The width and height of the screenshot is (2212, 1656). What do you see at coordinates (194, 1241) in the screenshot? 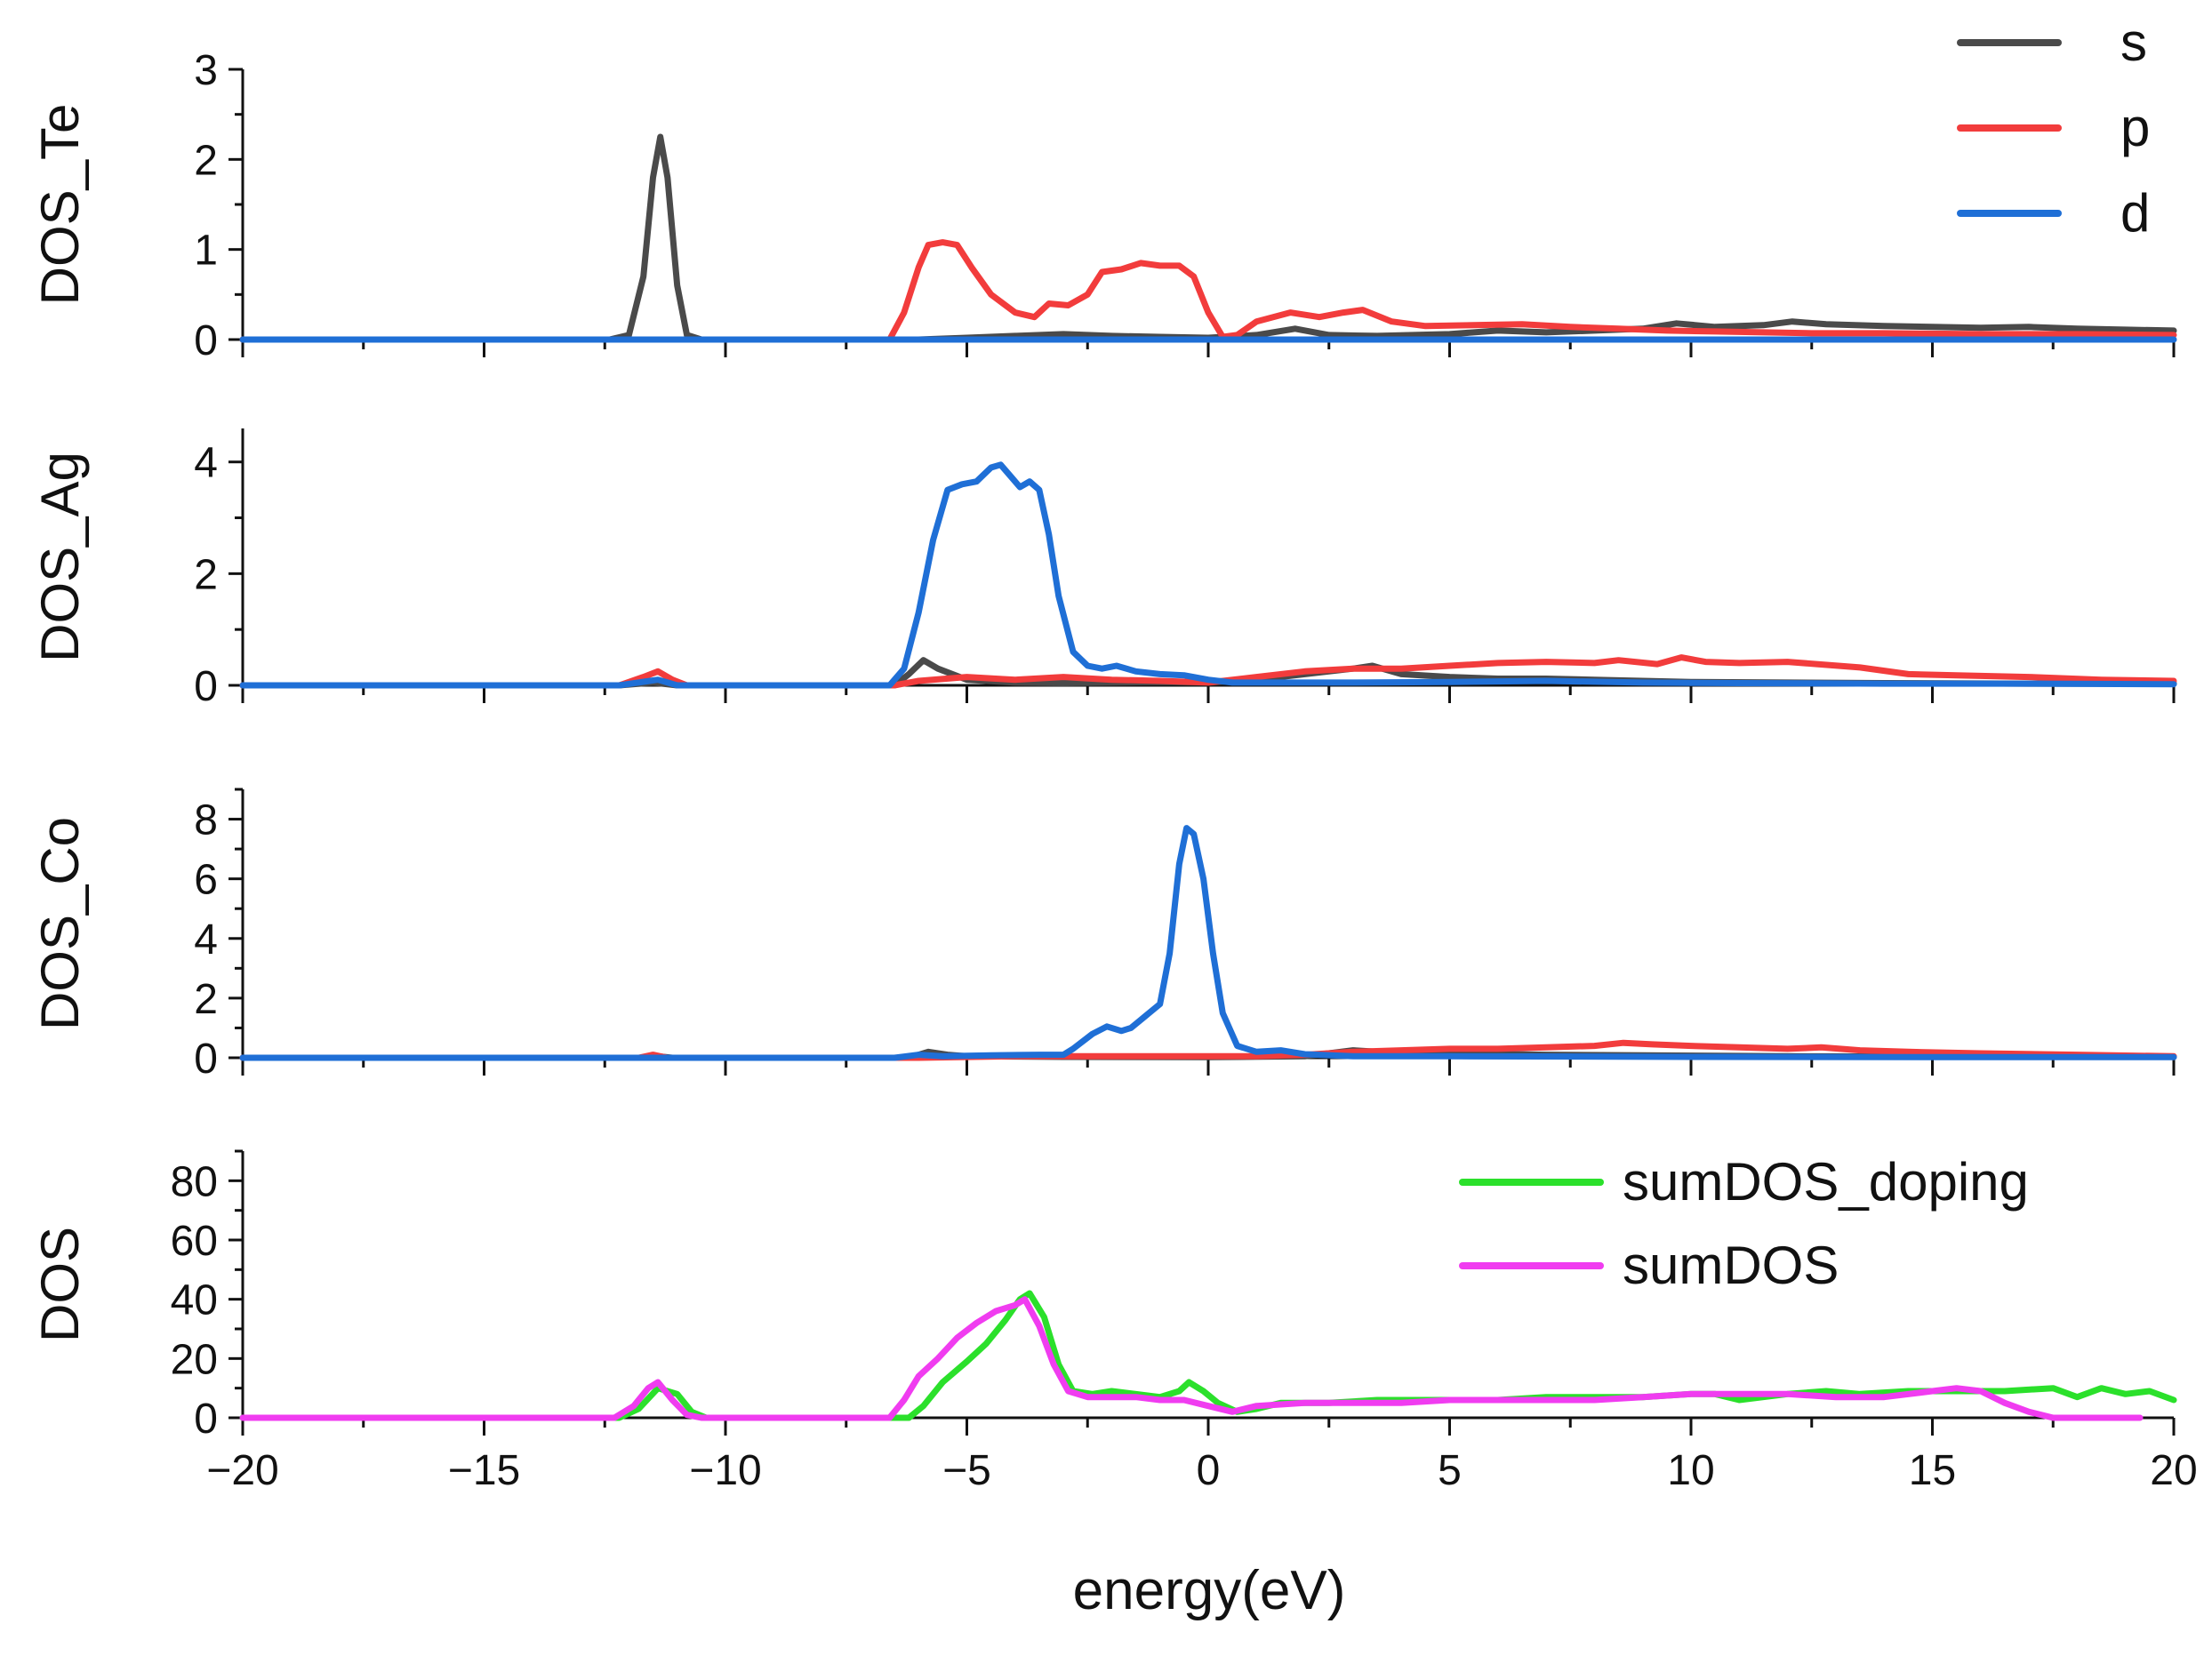
I see `y-tick-label: 60` at bounding box center [194, 1241].